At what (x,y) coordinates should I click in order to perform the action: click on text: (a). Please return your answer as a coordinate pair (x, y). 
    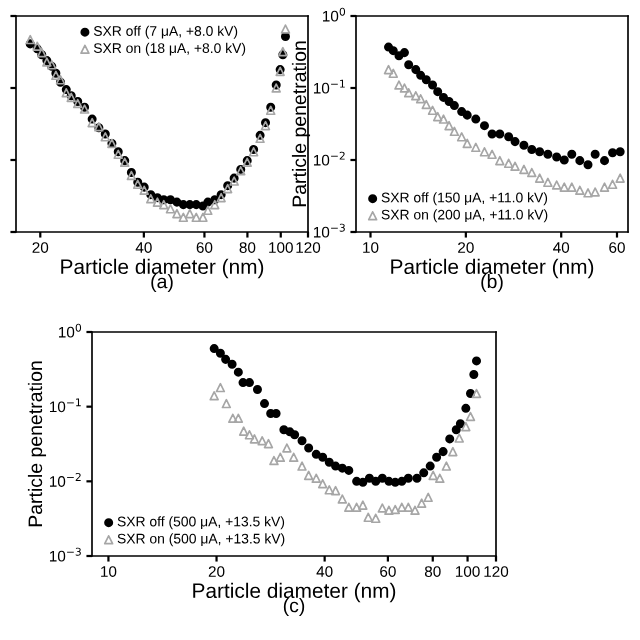
    Looking at the image, I should click on (162, 283).